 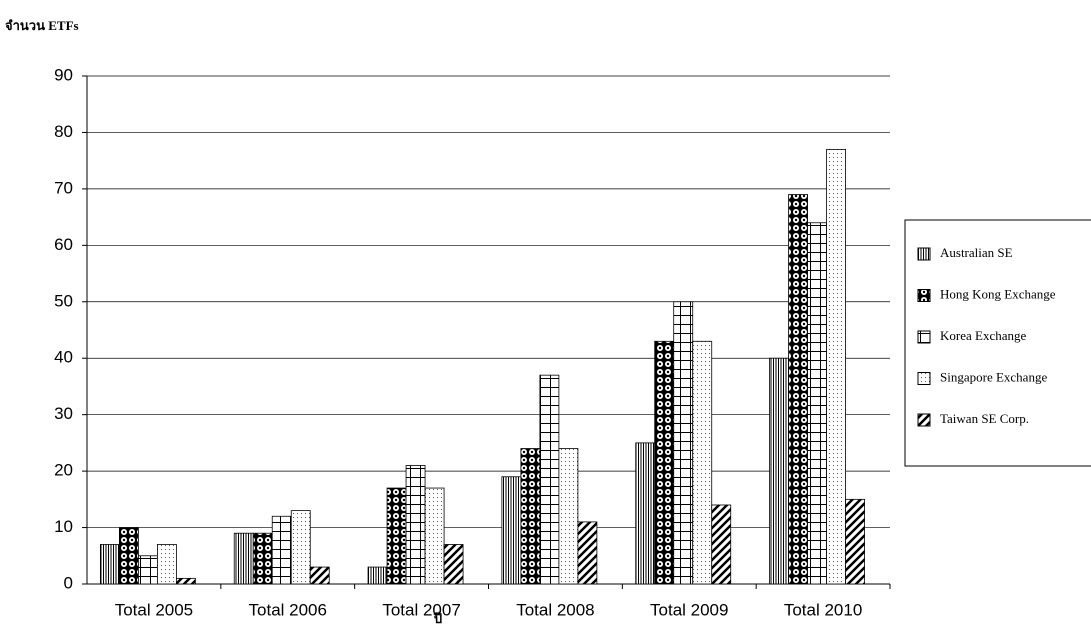 I want to click on x-tick-label: Total 2007, so click(x=421, y=609).